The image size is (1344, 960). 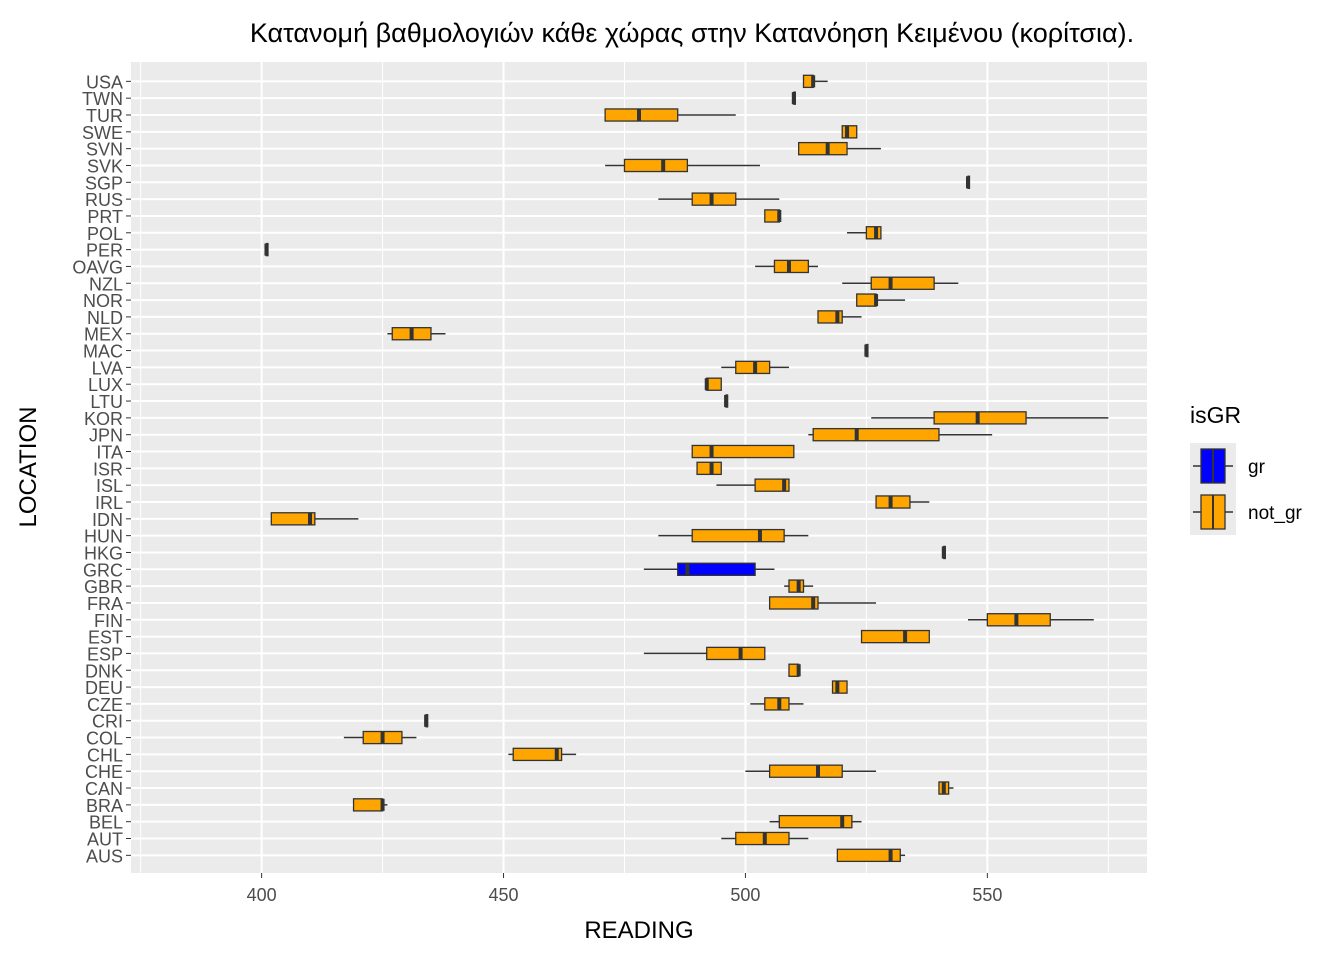 I want to click on y-tick-label: ISL, so click(x=109, y=486).